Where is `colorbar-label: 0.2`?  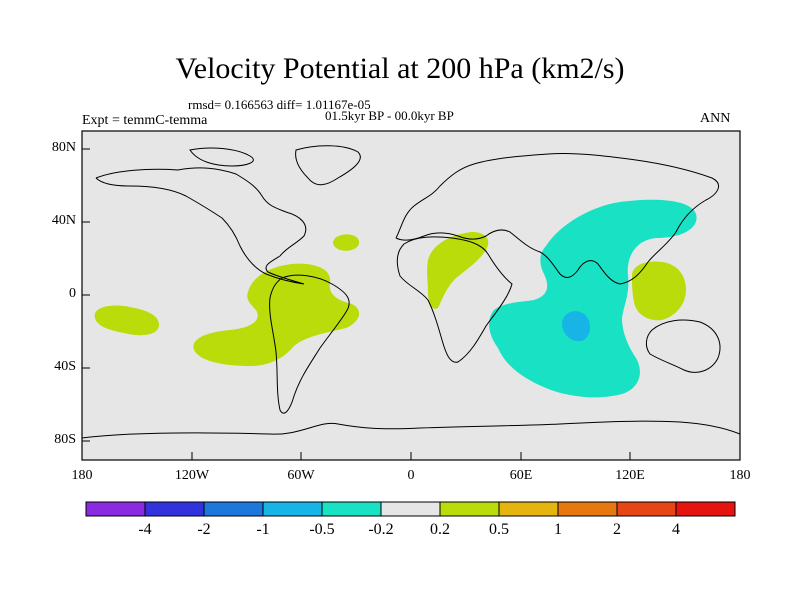 colorbar-label: 0.2 is located at coordinates (440, 529).